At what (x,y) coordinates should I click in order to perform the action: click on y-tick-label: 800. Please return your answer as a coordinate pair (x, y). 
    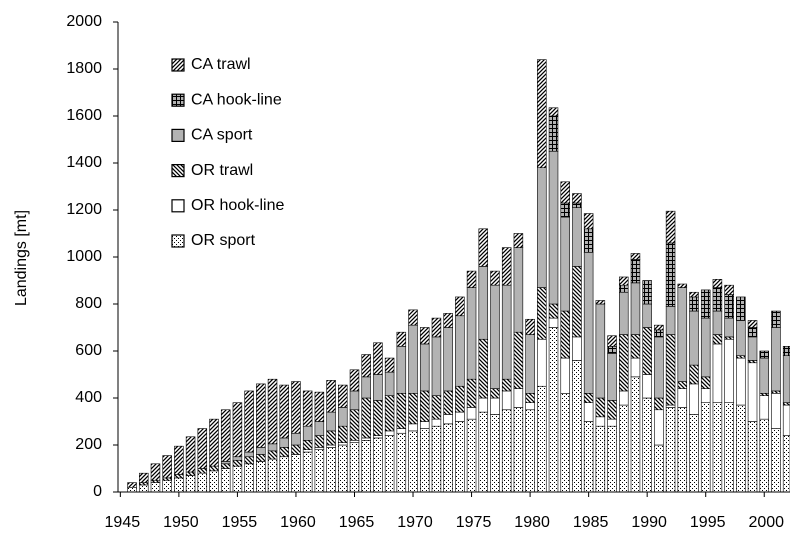
    Looking at the image, I should click on (88, 303).